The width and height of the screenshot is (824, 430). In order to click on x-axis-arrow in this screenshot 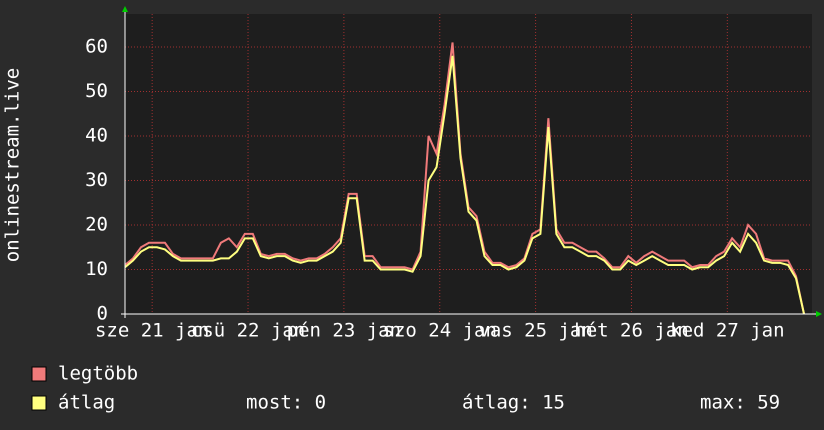, I will do `click(819, 314)`.